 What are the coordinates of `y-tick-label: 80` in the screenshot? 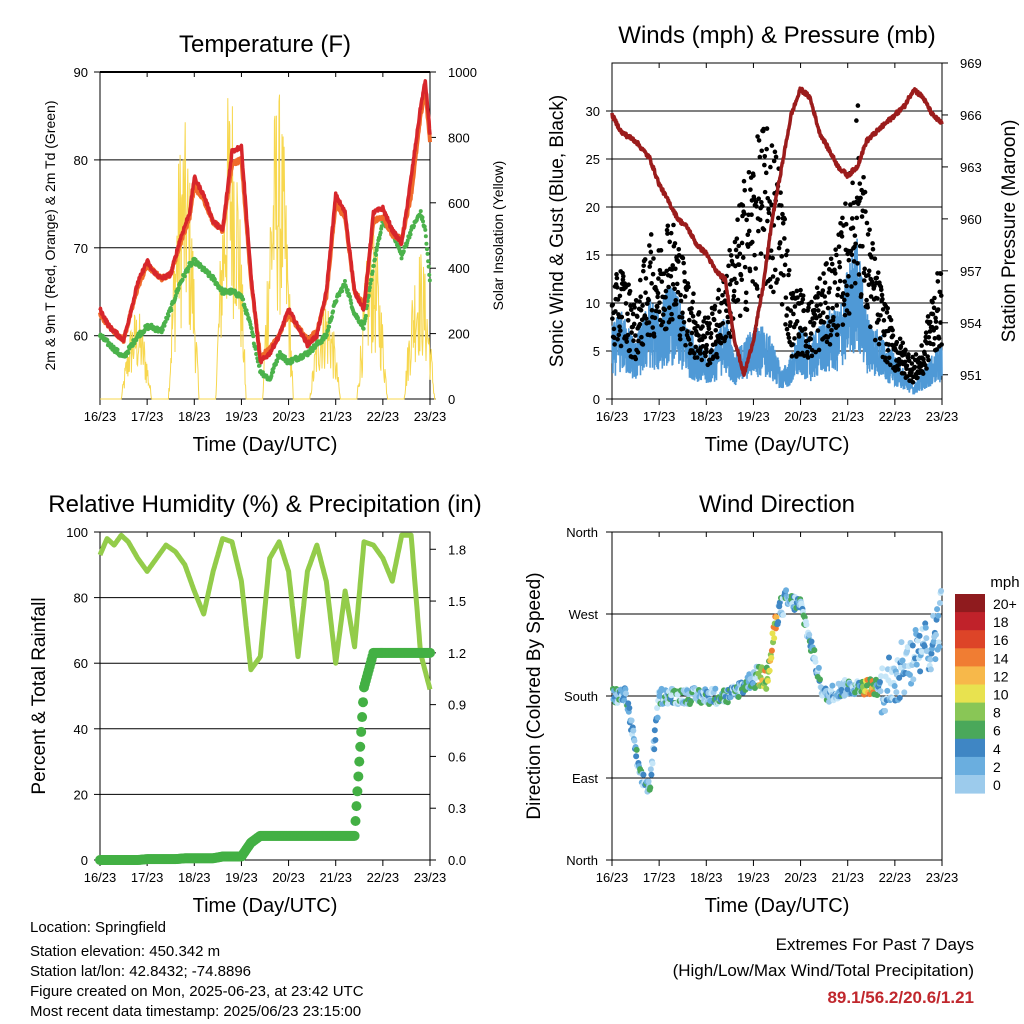 It's located at (81, 598).